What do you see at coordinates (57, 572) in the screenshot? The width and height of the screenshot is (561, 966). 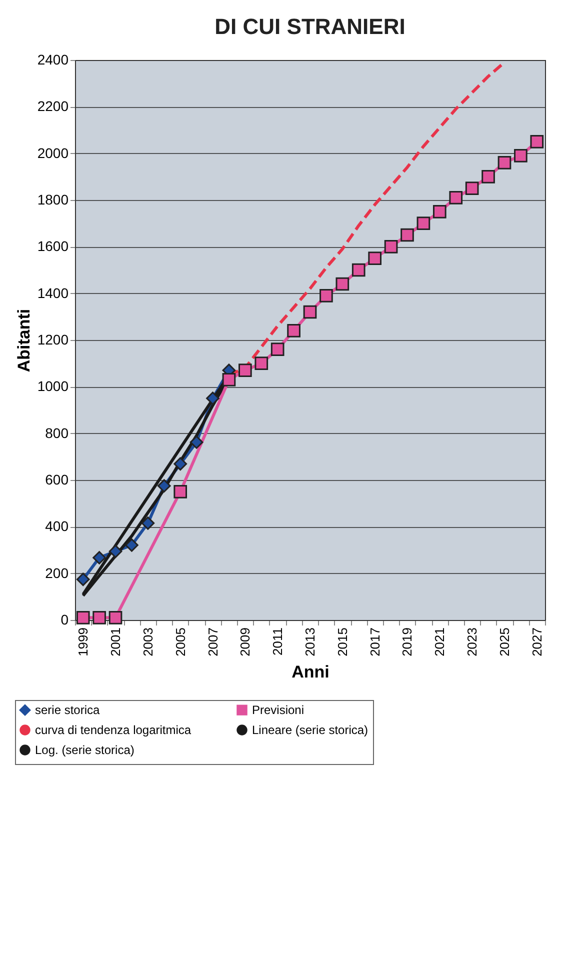 I see `y-tick-label: 200` at bounding box center [57, 572].